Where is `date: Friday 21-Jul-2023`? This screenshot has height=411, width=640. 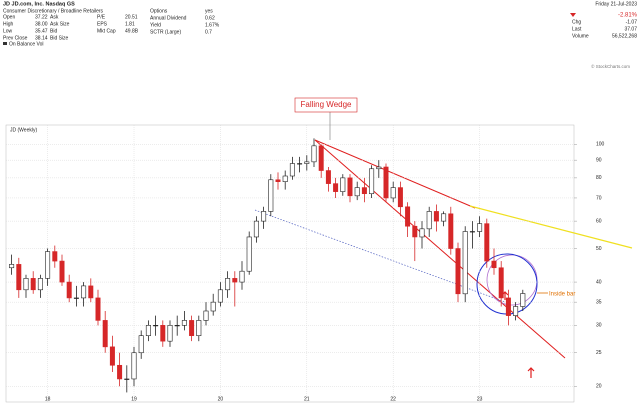 date: Friday 21-Jul-2023 is located at coordinates (616, 4).